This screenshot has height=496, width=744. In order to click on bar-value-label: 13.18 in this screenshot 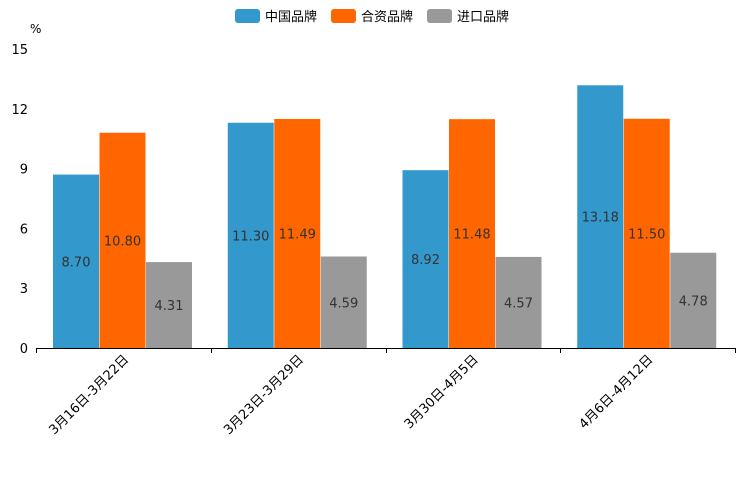, I will do `click(600, 218)`.